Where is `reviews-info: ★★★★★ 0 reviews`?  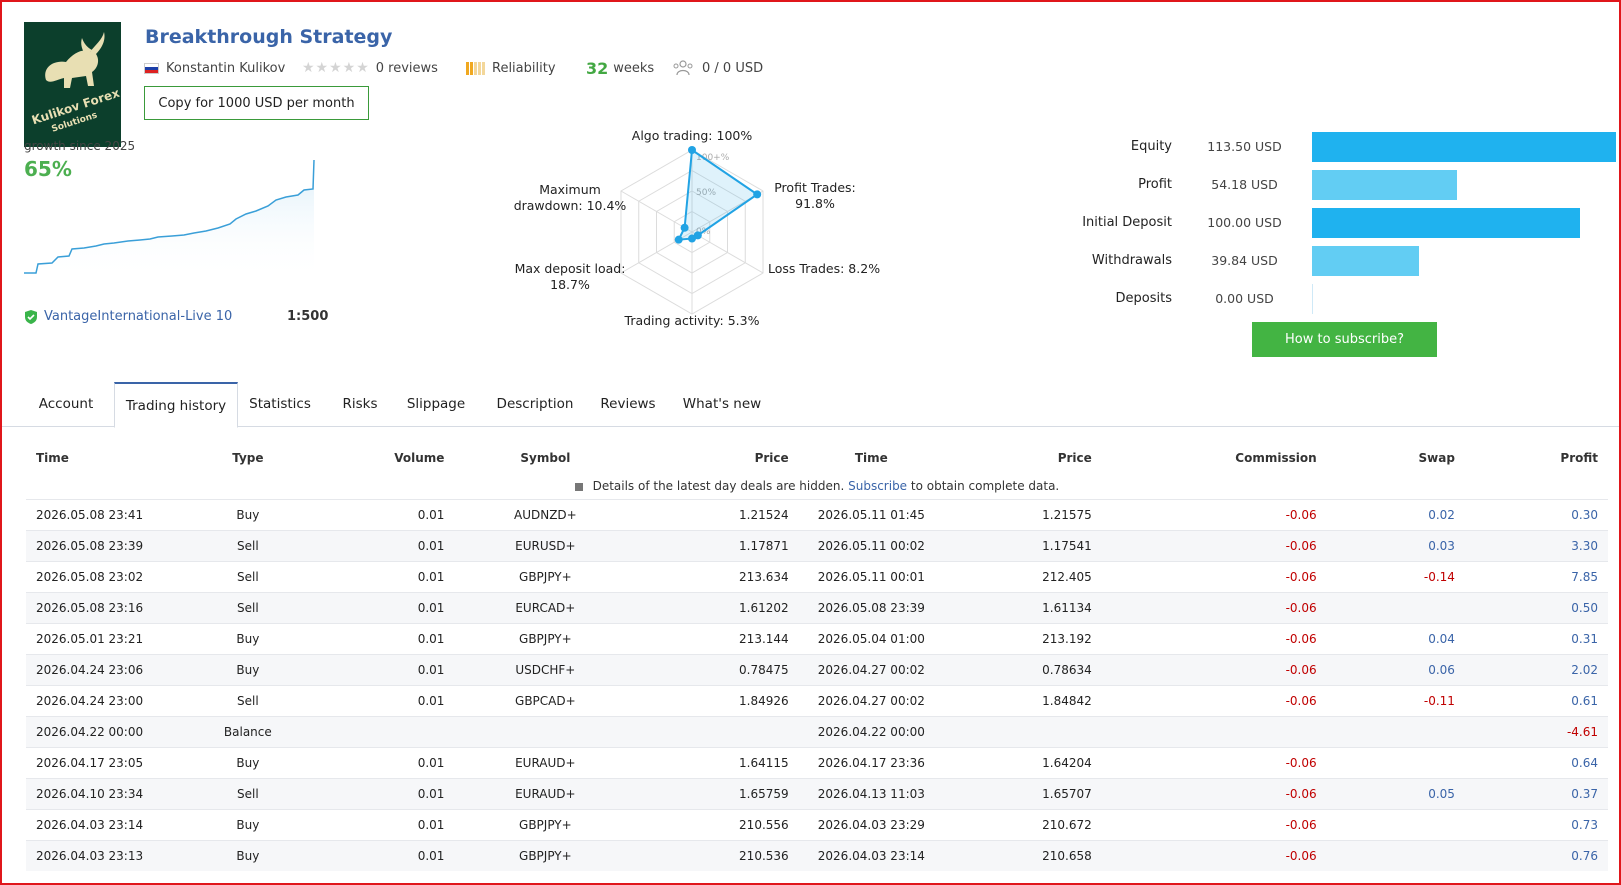 reviews-info: ★★★★★ 0 reviews is located at coordinates (370, 68).